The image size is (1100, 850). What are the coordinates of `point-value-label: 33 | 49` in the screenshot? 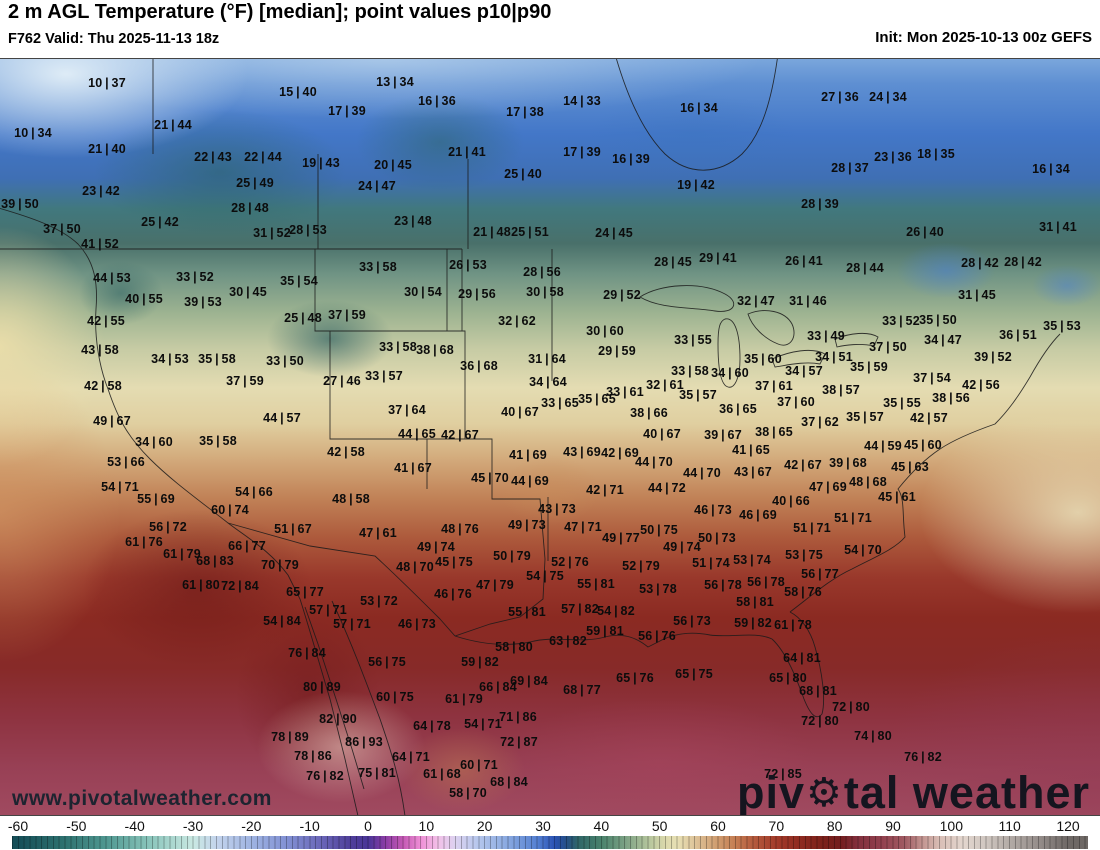 It's located at (826, 336).